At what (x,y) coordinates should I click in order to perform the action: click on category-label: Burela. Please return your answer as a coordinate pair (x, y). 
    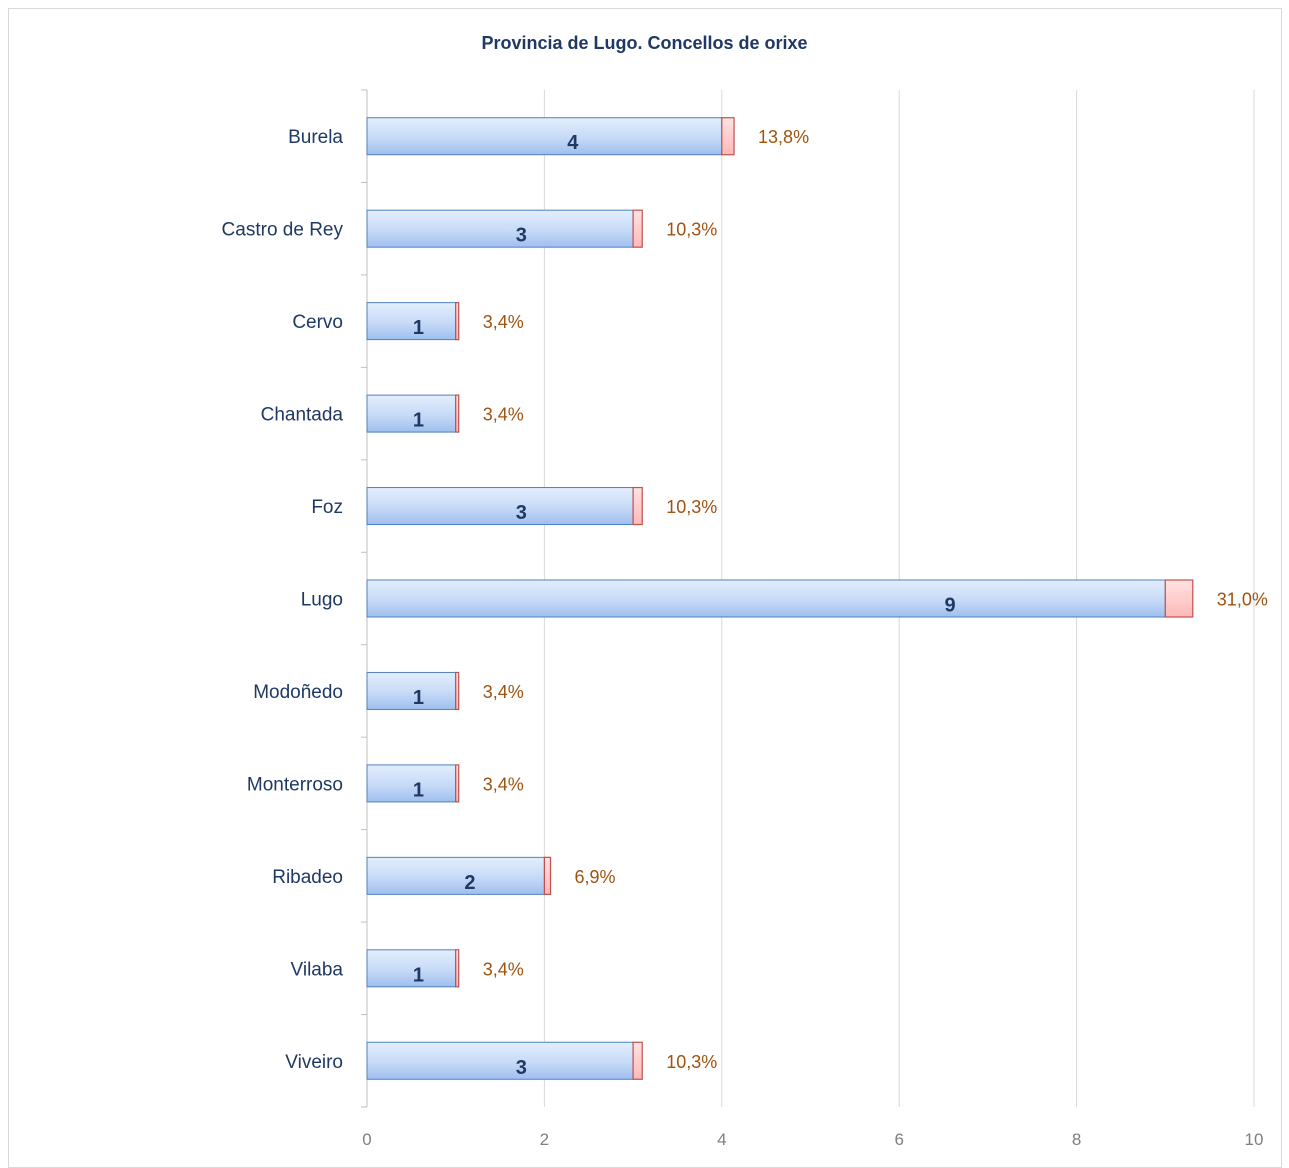
    Looking at the image, I should click on (315, 137).